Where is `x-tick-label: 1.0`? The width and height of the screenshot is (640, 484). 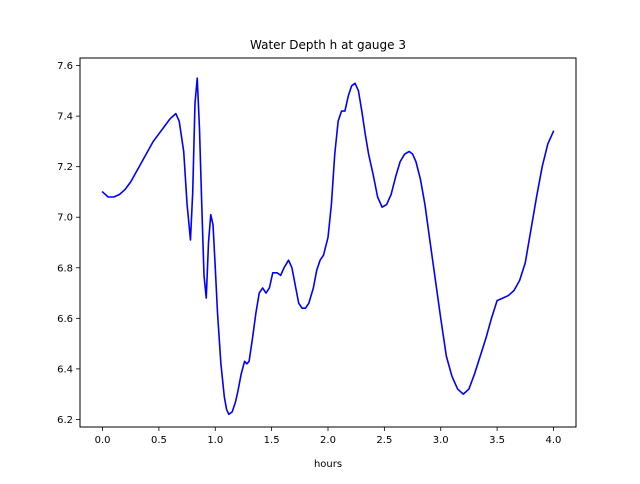 x-tick-label: 1.0 is located at coordinates (215, 440).